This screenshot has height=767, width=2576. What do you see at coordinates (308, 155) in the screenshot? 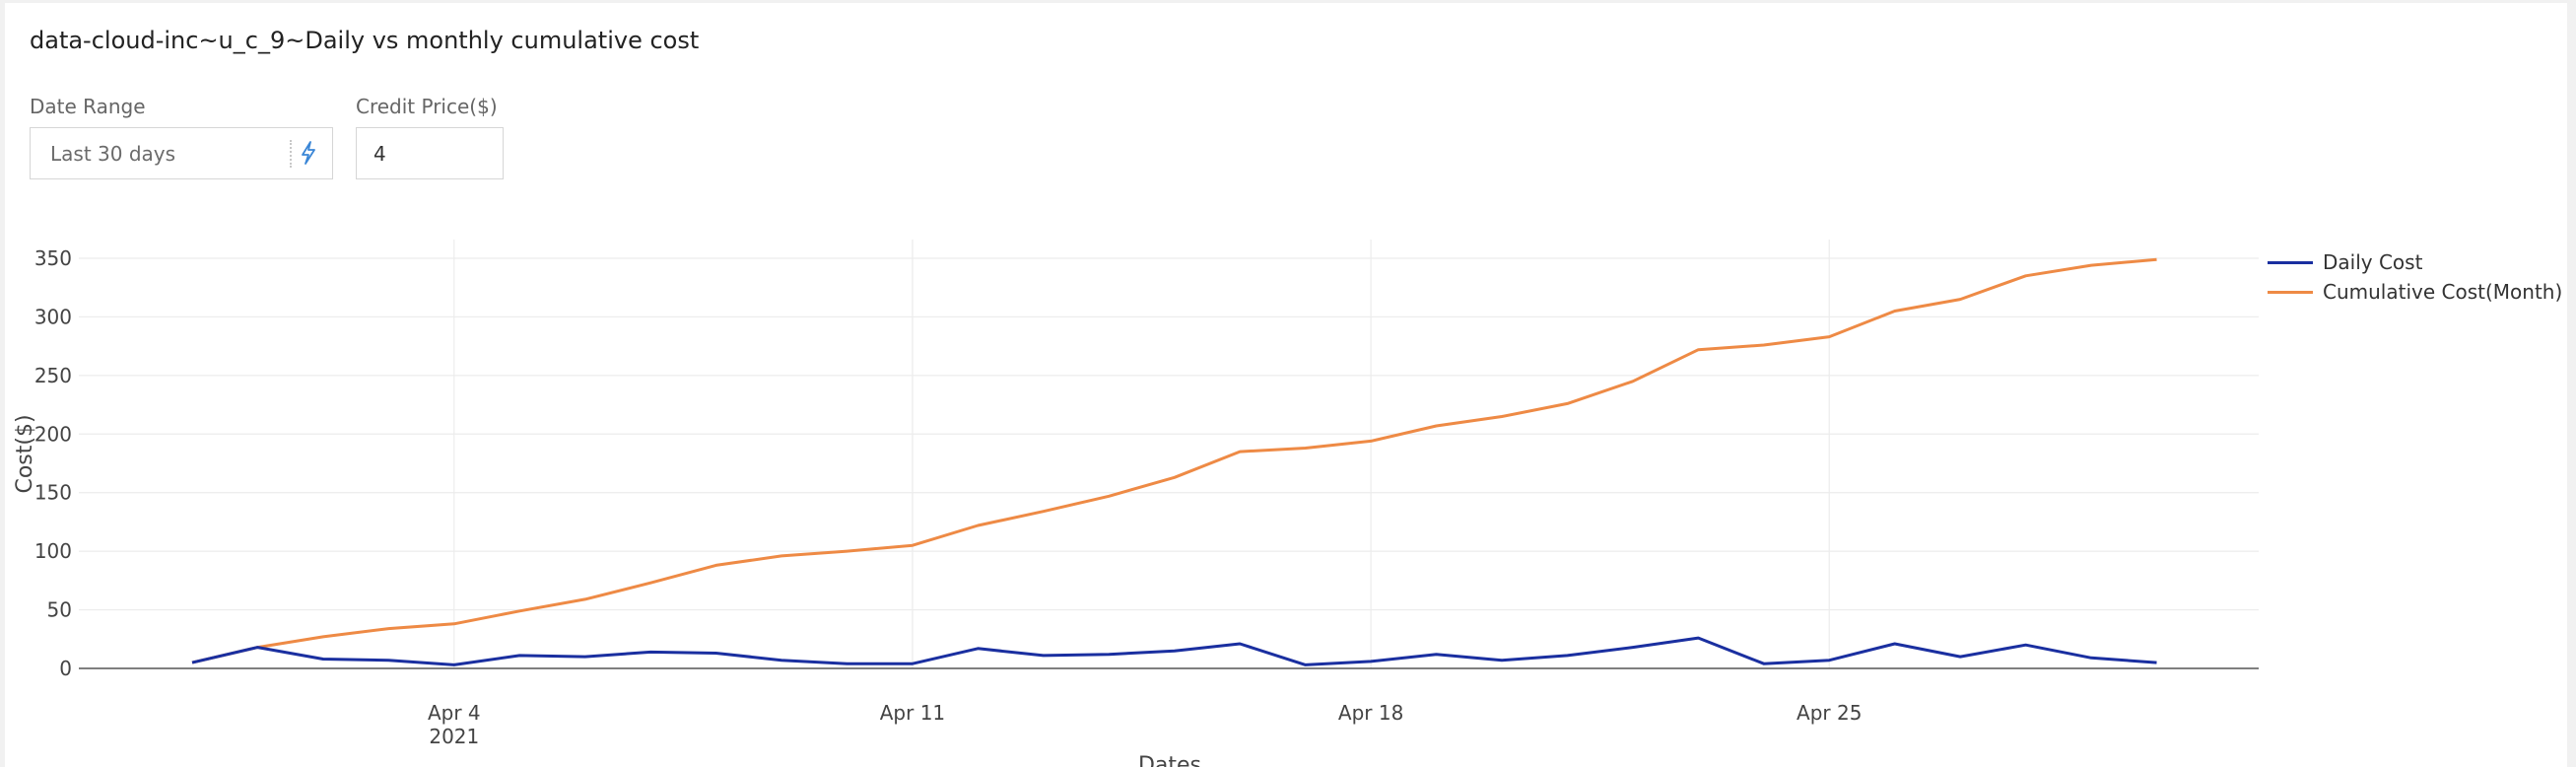
I see `lightning-bolt-icon` at bounding box center [308, 155].